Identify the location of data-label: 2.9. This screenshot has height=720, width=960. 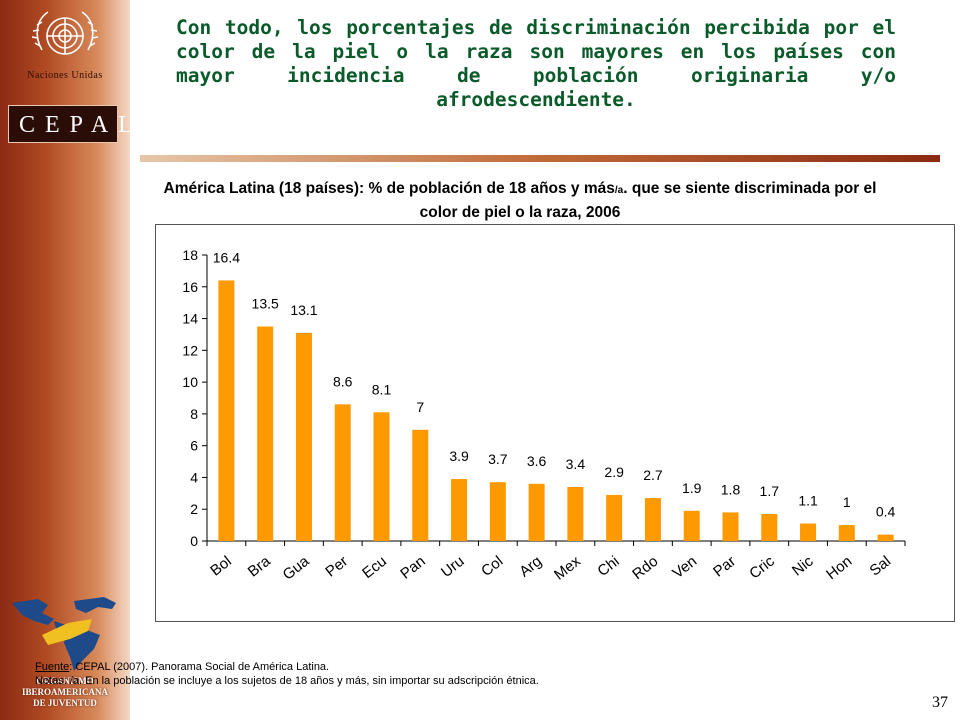
(614, 472).